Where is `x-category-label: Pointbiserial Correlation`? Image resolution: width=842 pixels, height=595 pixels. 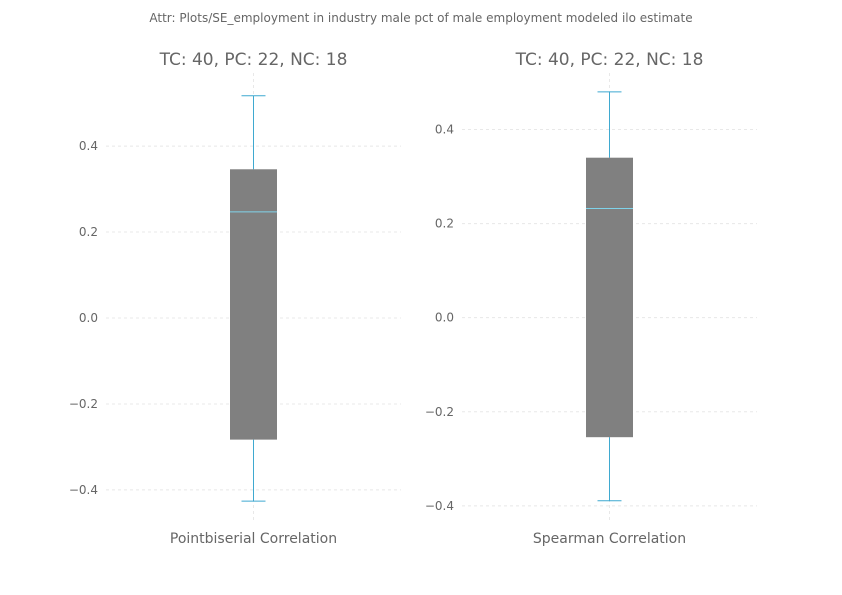
x-category-label: Pointbiserial Correlation is located at coordinates (253, 539).